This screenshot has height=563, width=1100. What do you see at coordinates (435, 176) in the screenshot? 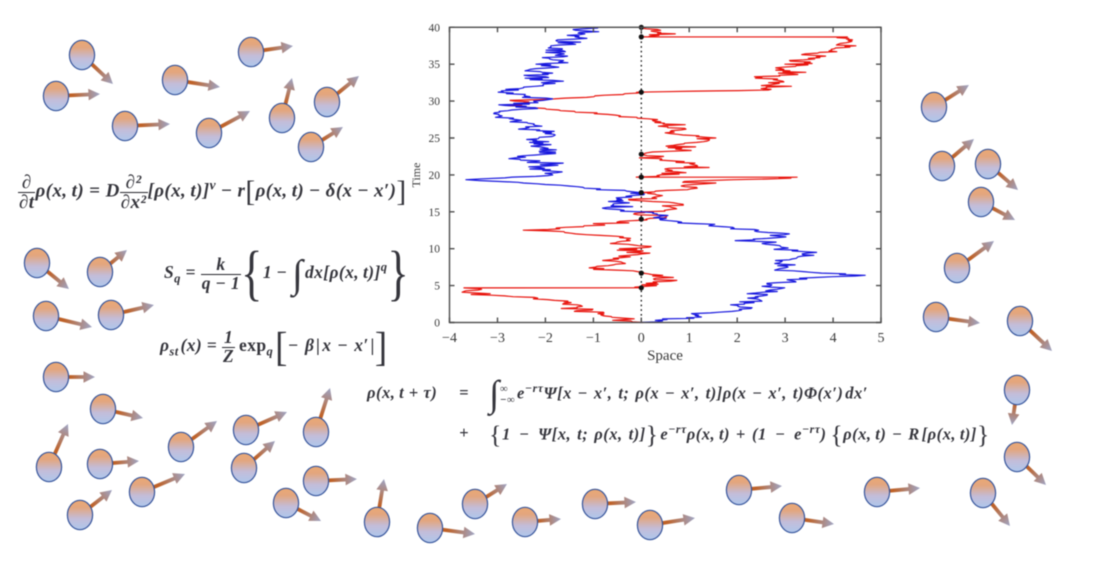
I see `svg-text: 20` at bounding box center [435, 176].